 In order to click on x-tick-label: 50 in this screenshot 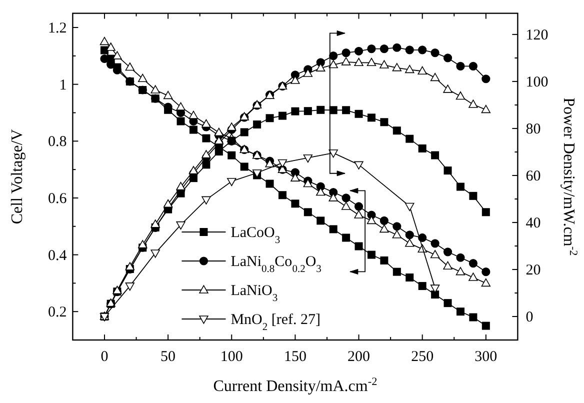, I will do `click(168, 357)`.